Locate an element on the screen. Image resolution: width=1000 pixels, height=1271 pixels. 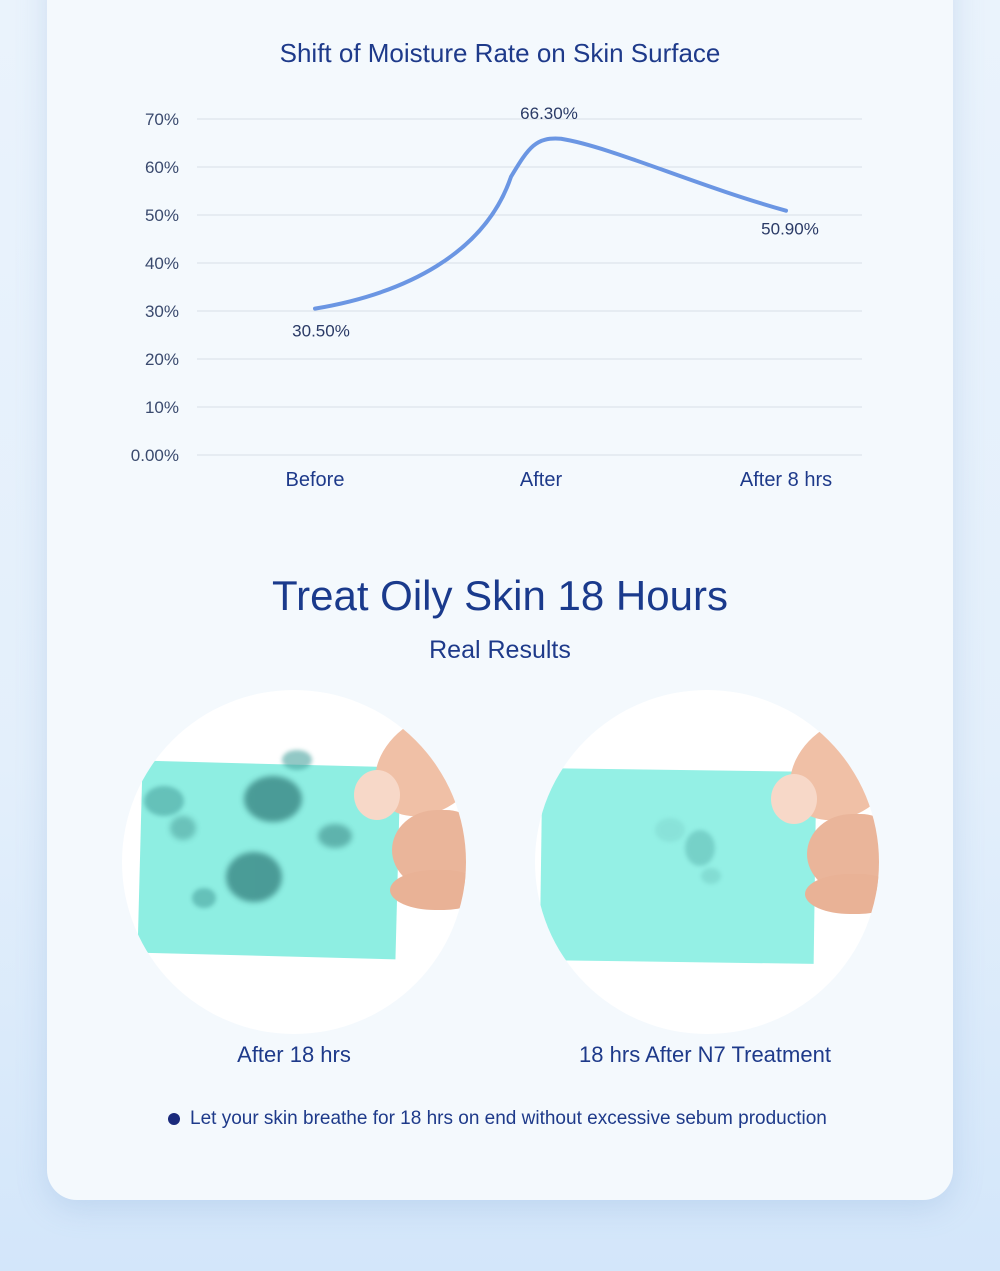
x-tick-label: Before is located at coordinates (315, 480).